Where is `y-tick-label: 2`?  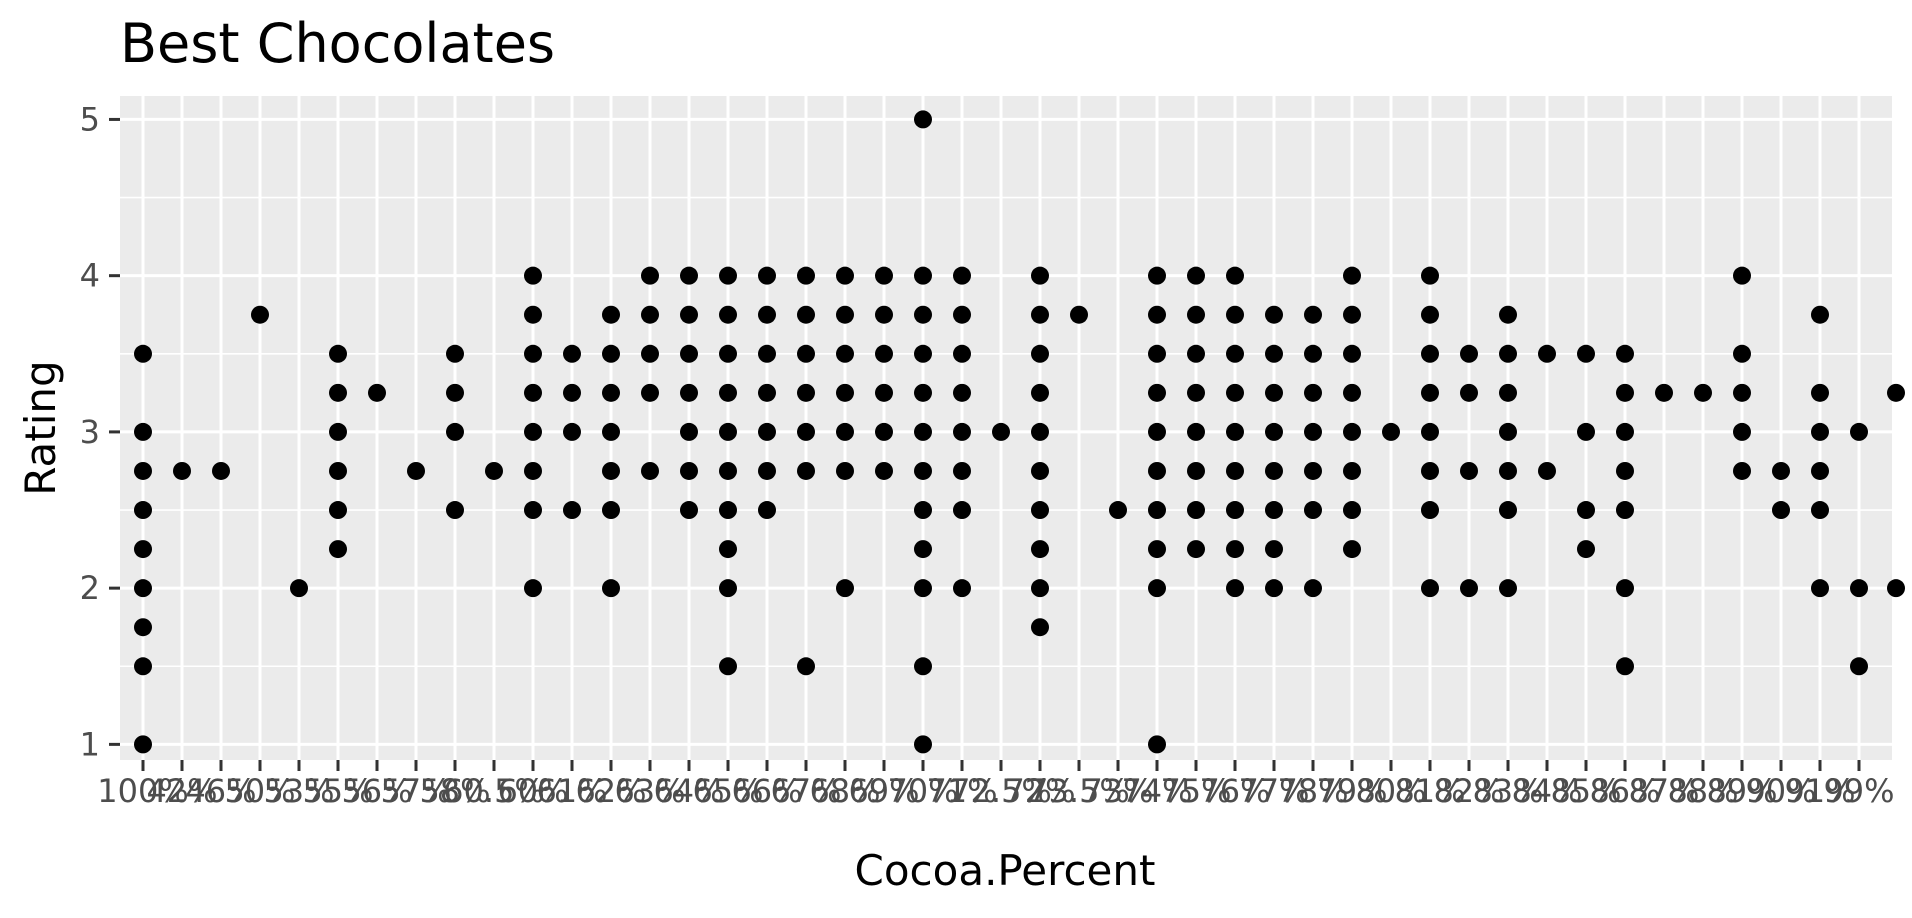
y-tick-label: 2 is located at coordinates (90, 588).